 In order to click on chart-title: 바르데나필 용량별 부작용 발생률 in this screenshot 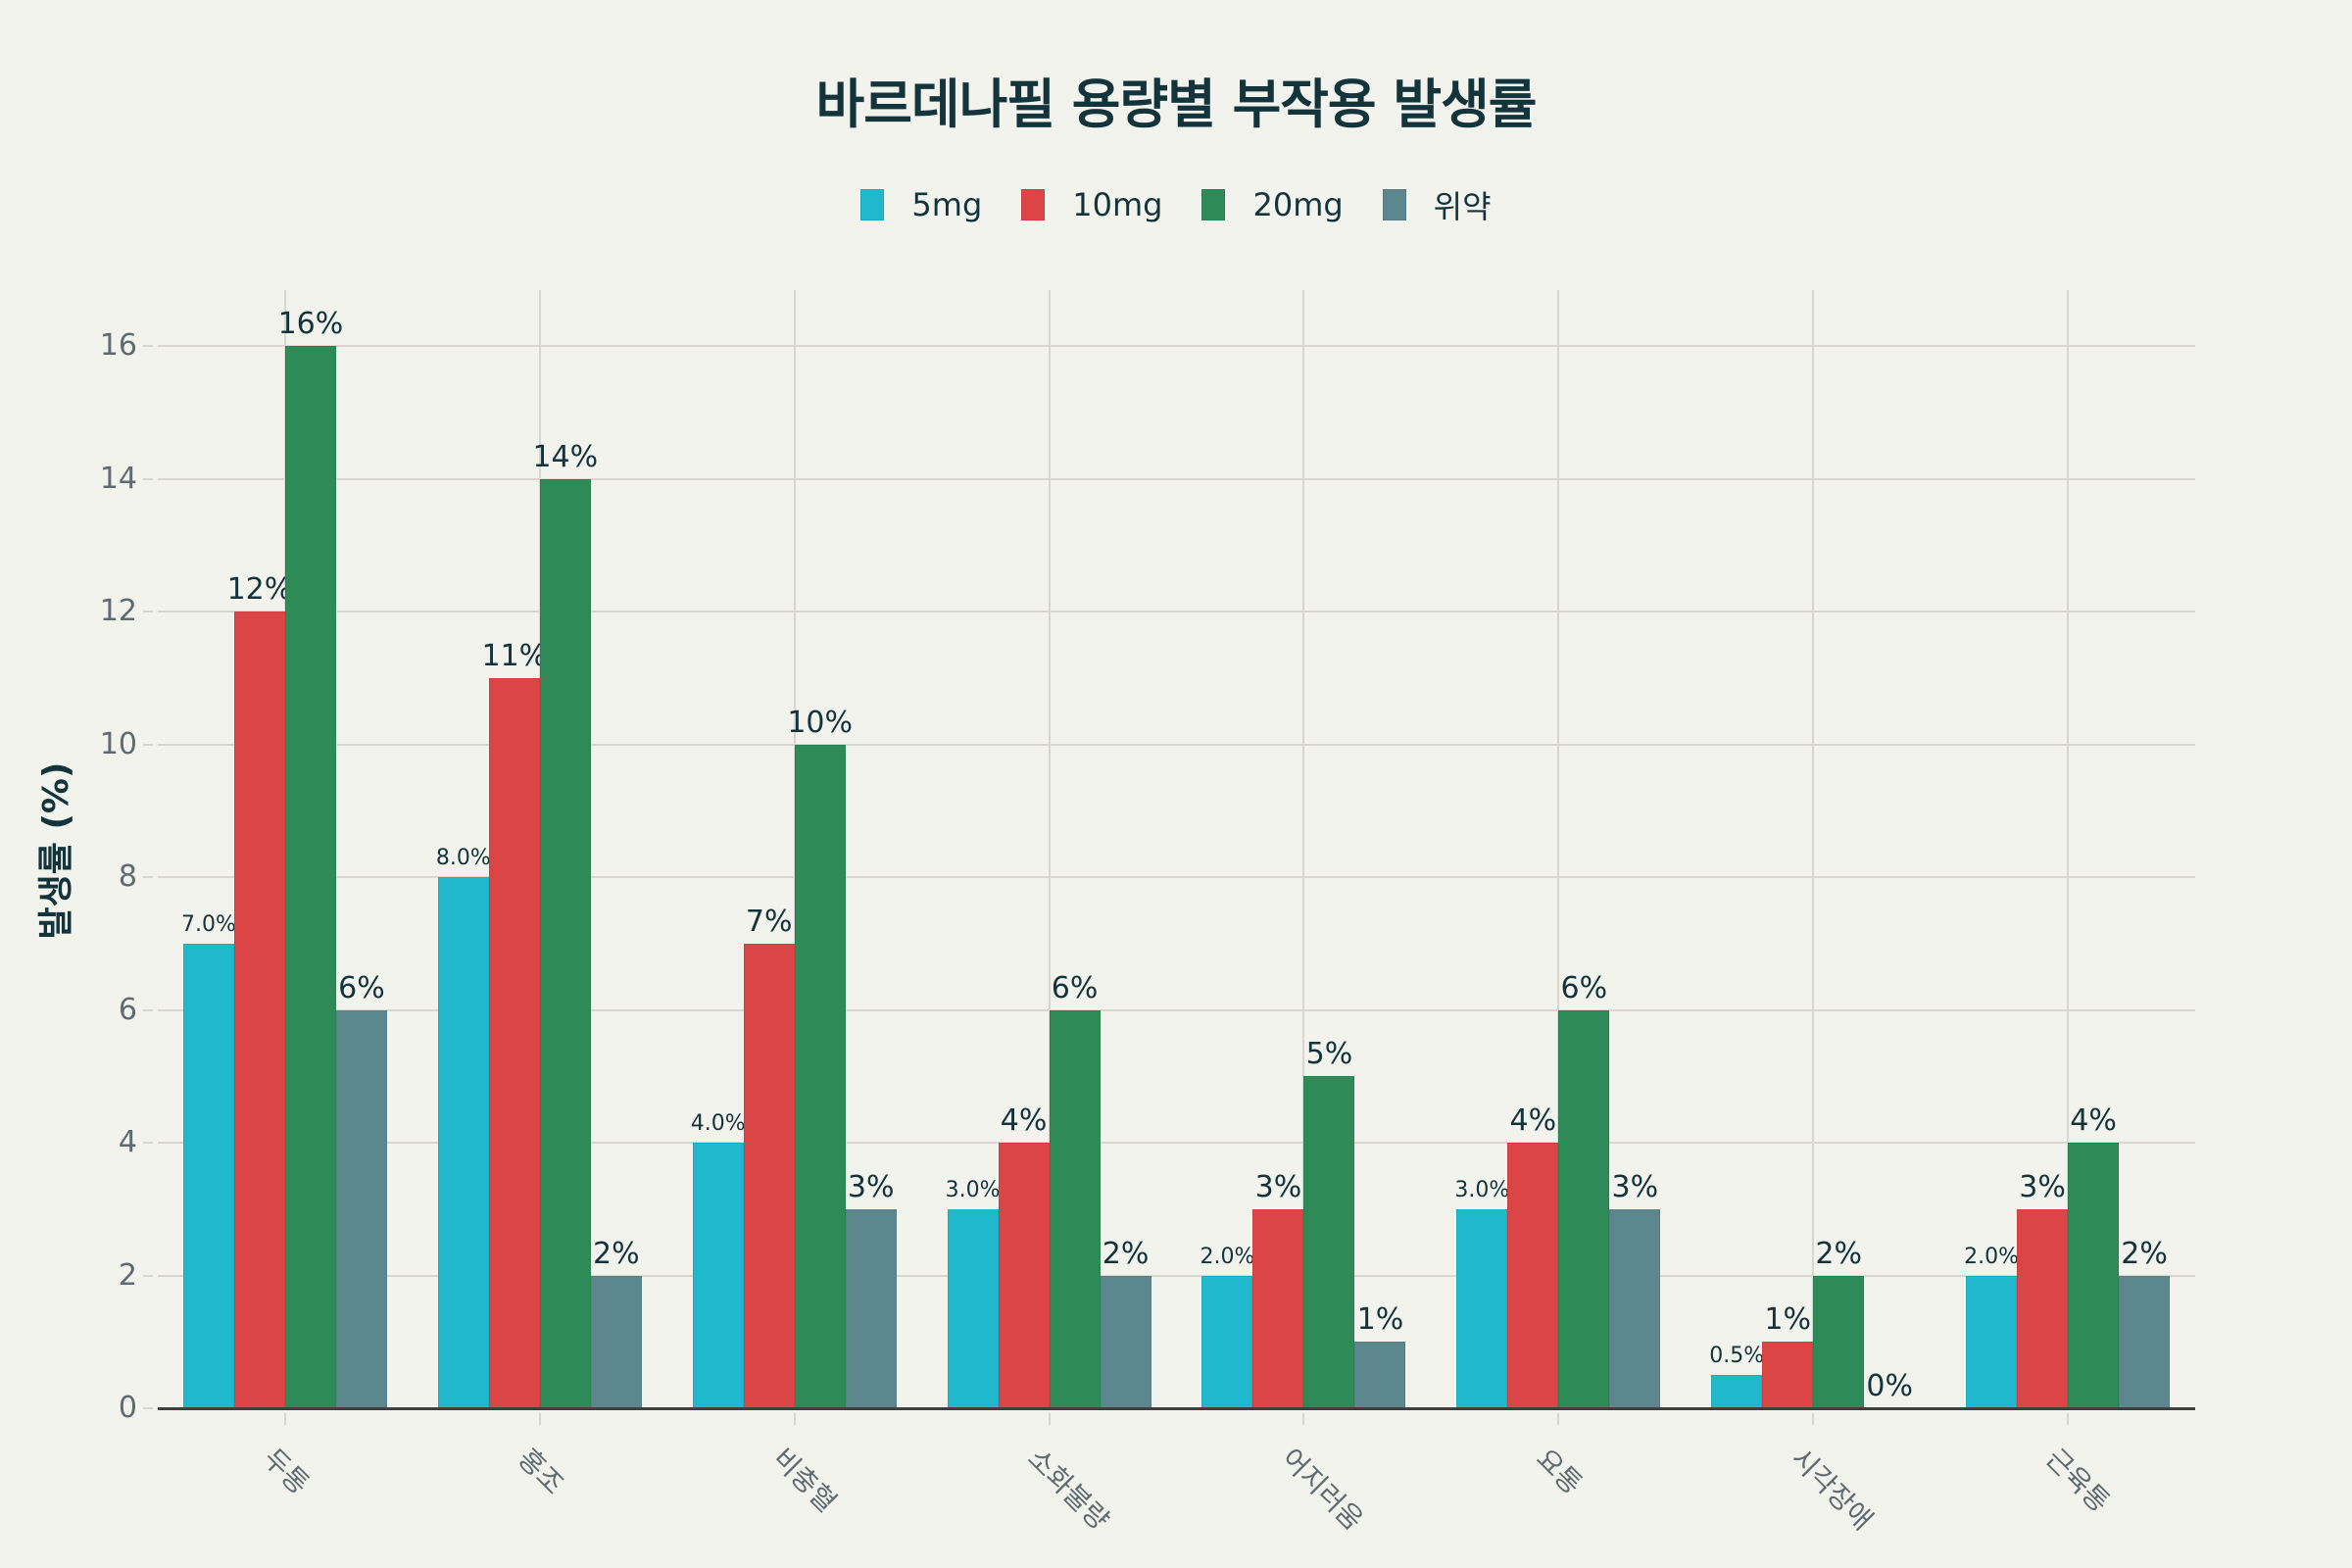, I will do `click(1176, 104)`.